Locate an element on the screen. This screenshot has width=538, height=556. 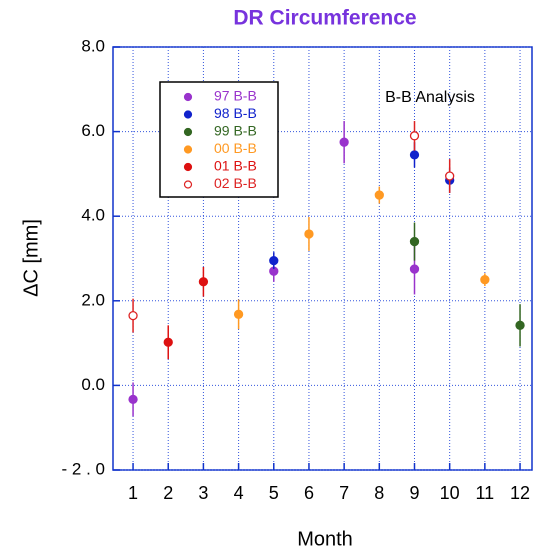
legend-label: 00 B-B is located at coordinates (235, 148).